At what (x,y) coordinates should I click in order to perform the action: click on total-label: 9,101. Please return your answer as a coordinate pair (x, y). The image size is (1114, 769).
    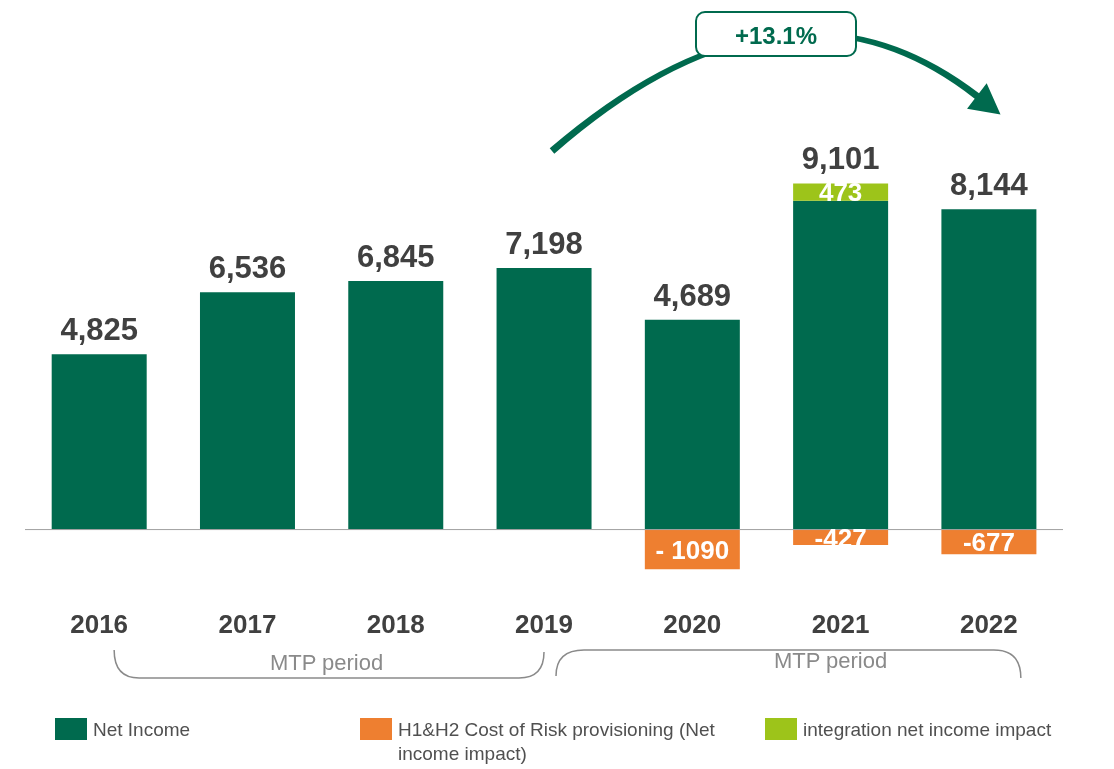
    Looking at the image, I should click on (840, 159).